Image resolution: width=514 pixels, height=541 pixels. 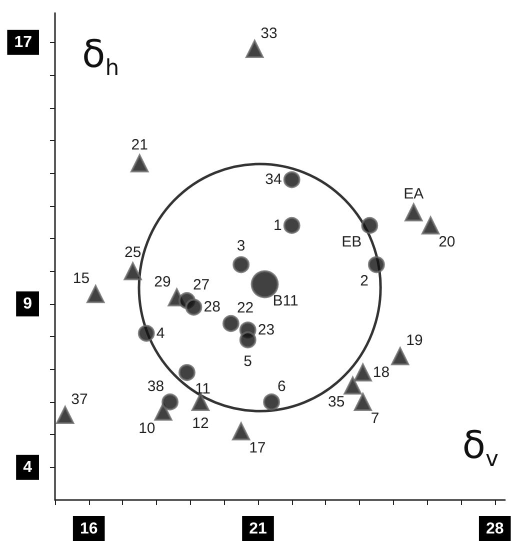 What do you see at coordinates (285, 301) in the screenshot?
I see `annotation: B11` at bounding box center [285, 301].